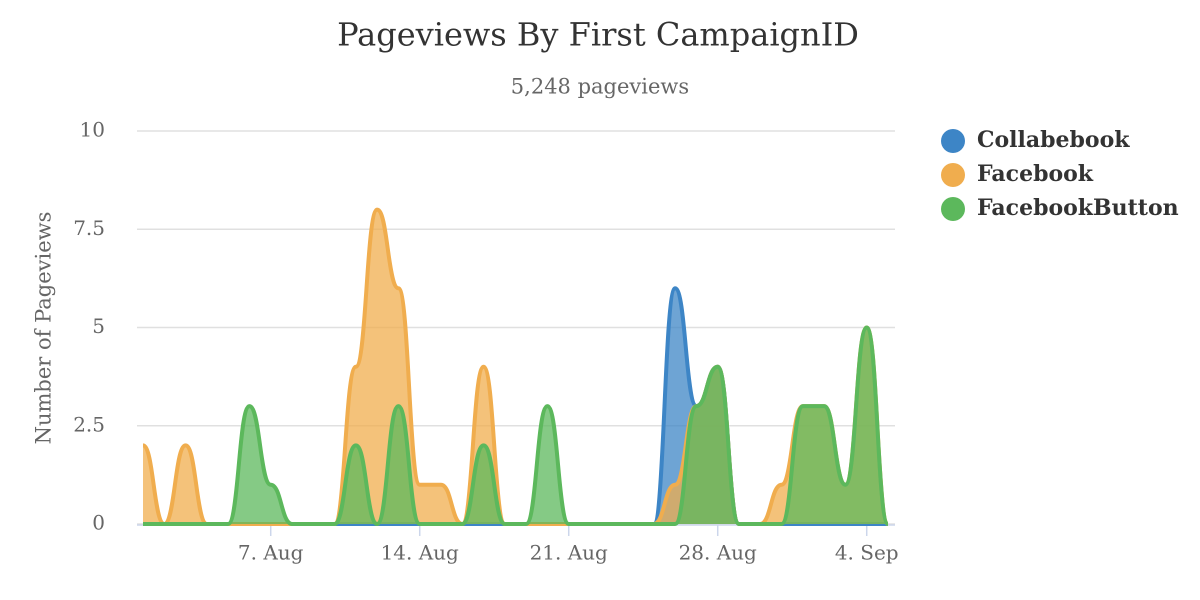  Describe the element at coordinates (1078, 208) in the screenshot. I see `legend-label: FacebookButton` at that location.